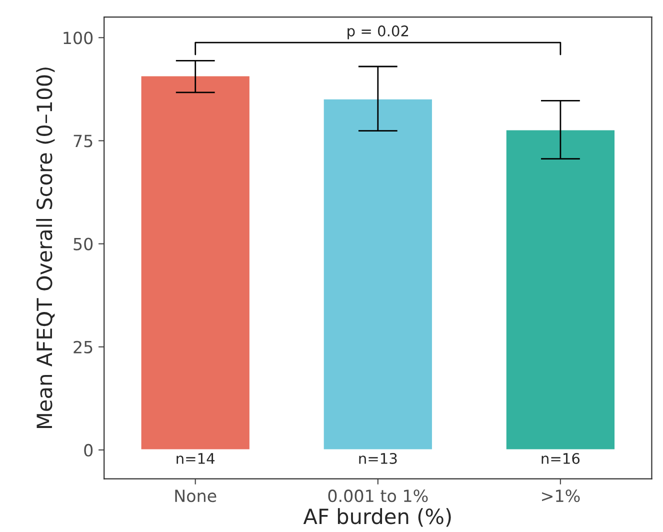  What do you see at coordinates (45, 248) in the screenshot?
I see `y-axis-title: Mean AFEQT Overall Score (0–100)` at bounding box center [45, 248].